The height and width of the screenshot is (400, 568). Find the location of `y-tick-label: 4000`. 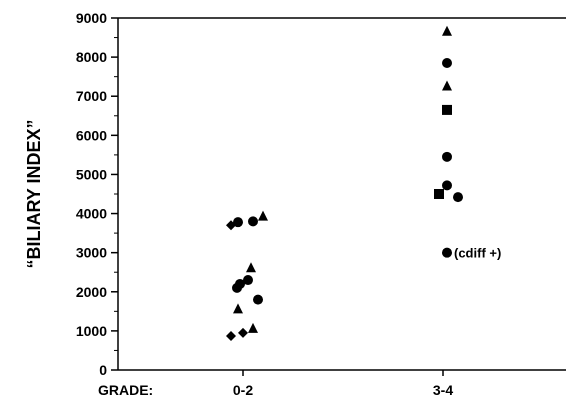

y-tick-label: 4000 is located at coordinates (91, 214).